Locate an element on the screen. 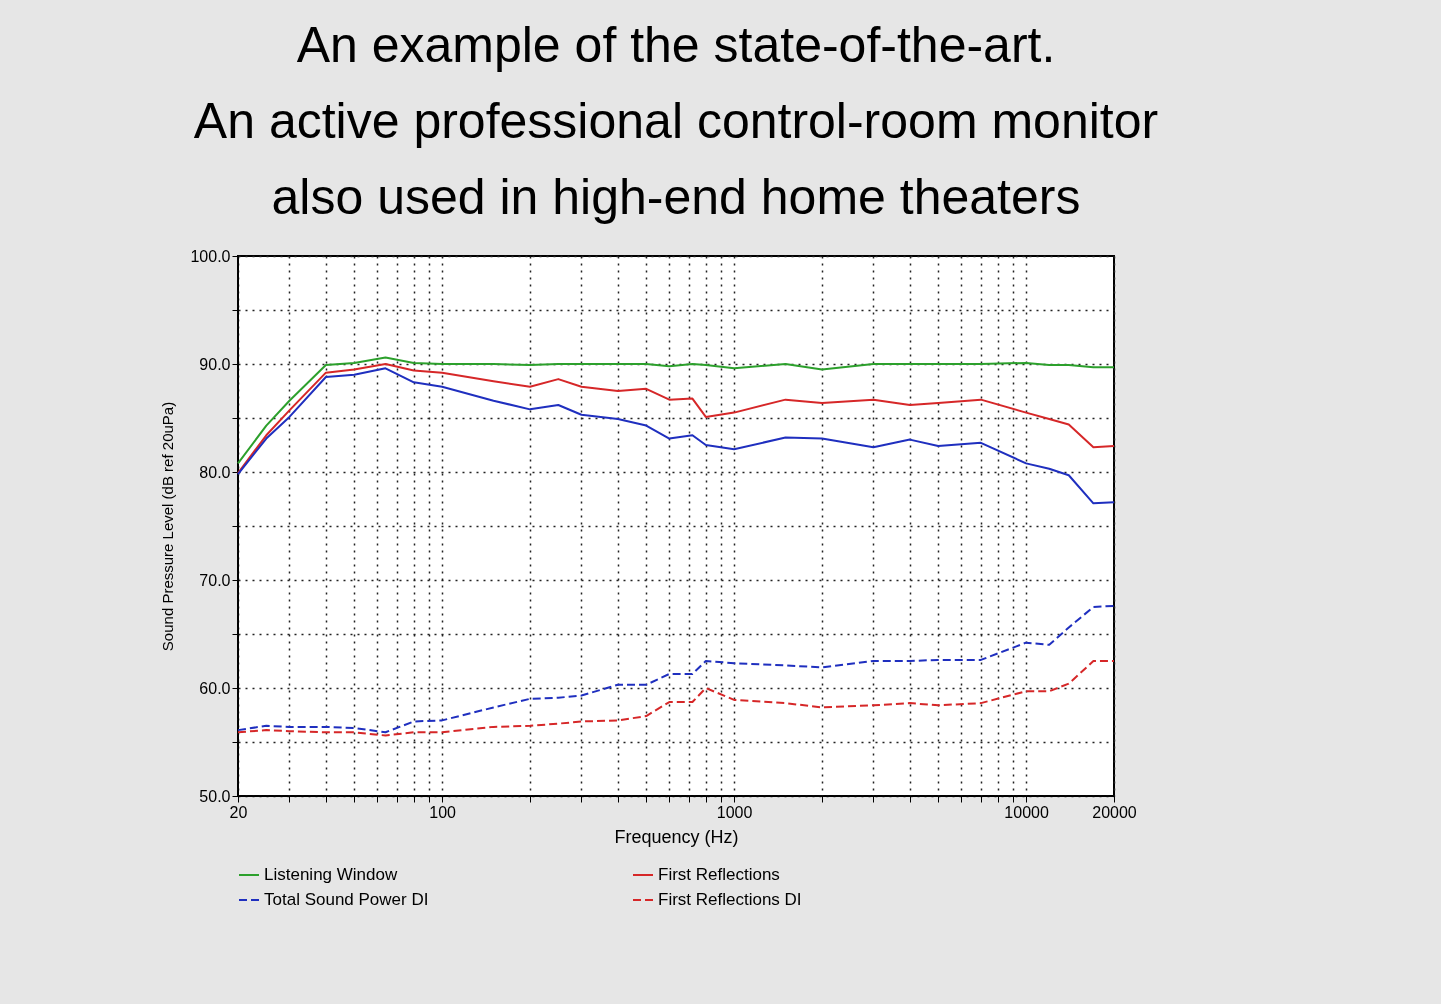 The image size is (1441, 1004). x-tick-label: 20 is located at coordinates (238, 812).